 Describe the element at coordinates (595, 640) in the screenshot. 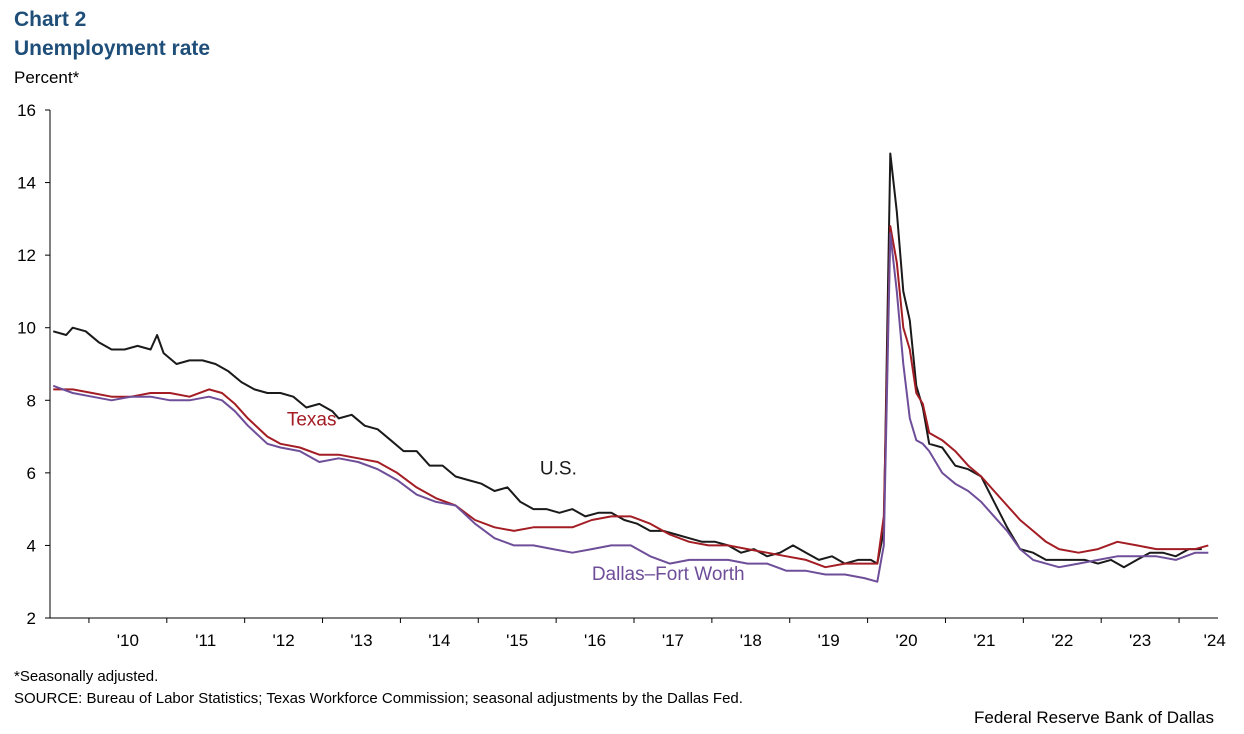

I see `x-tick-label: '16` at that location.